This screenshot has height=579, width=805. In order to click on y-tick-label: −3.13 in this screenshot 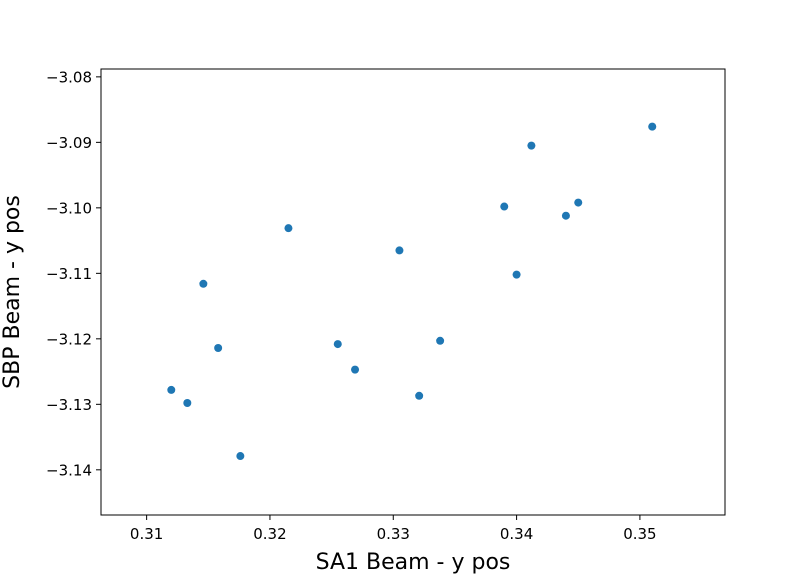, I will do `click(69, 405)`.